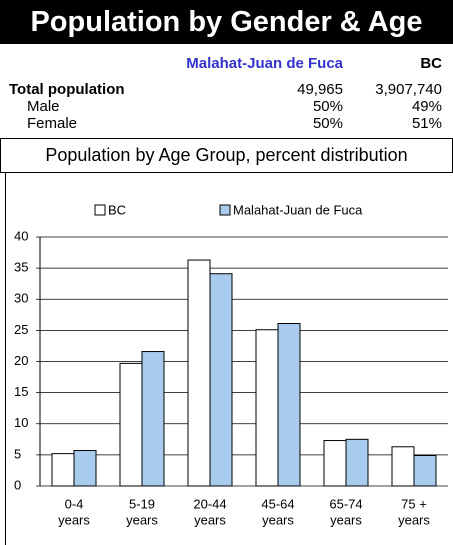  Describe the element at coordinates (345, 503) in the screenshot. I see `x-tick-label: 65-74` at that location.